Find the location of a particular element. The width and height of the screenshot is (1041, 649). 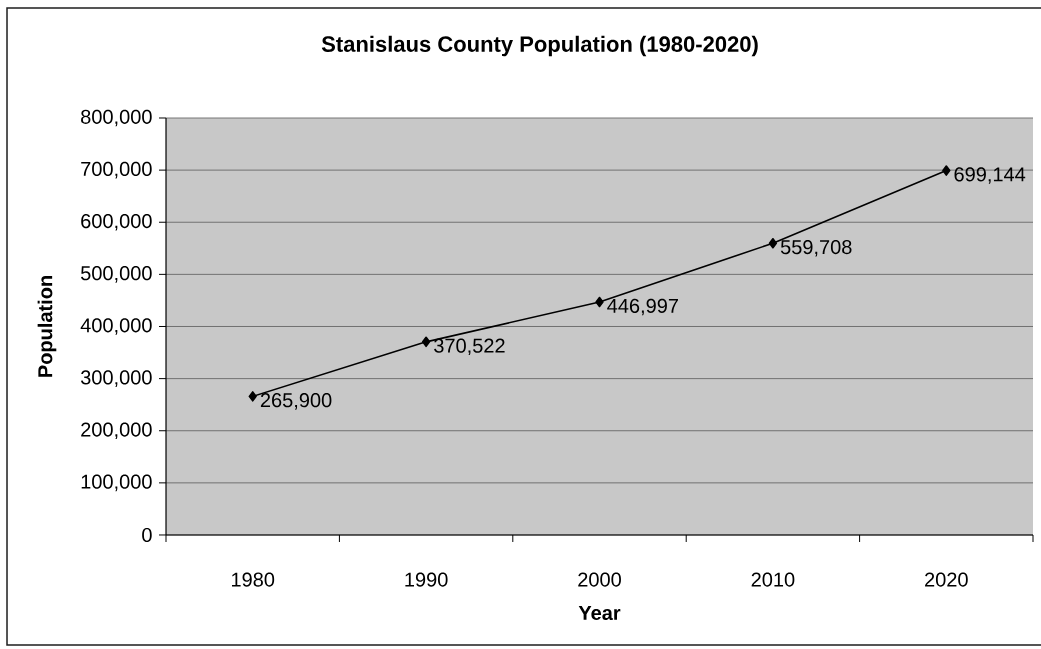

data-label: 265,900 is located at coordinates (296, 401).